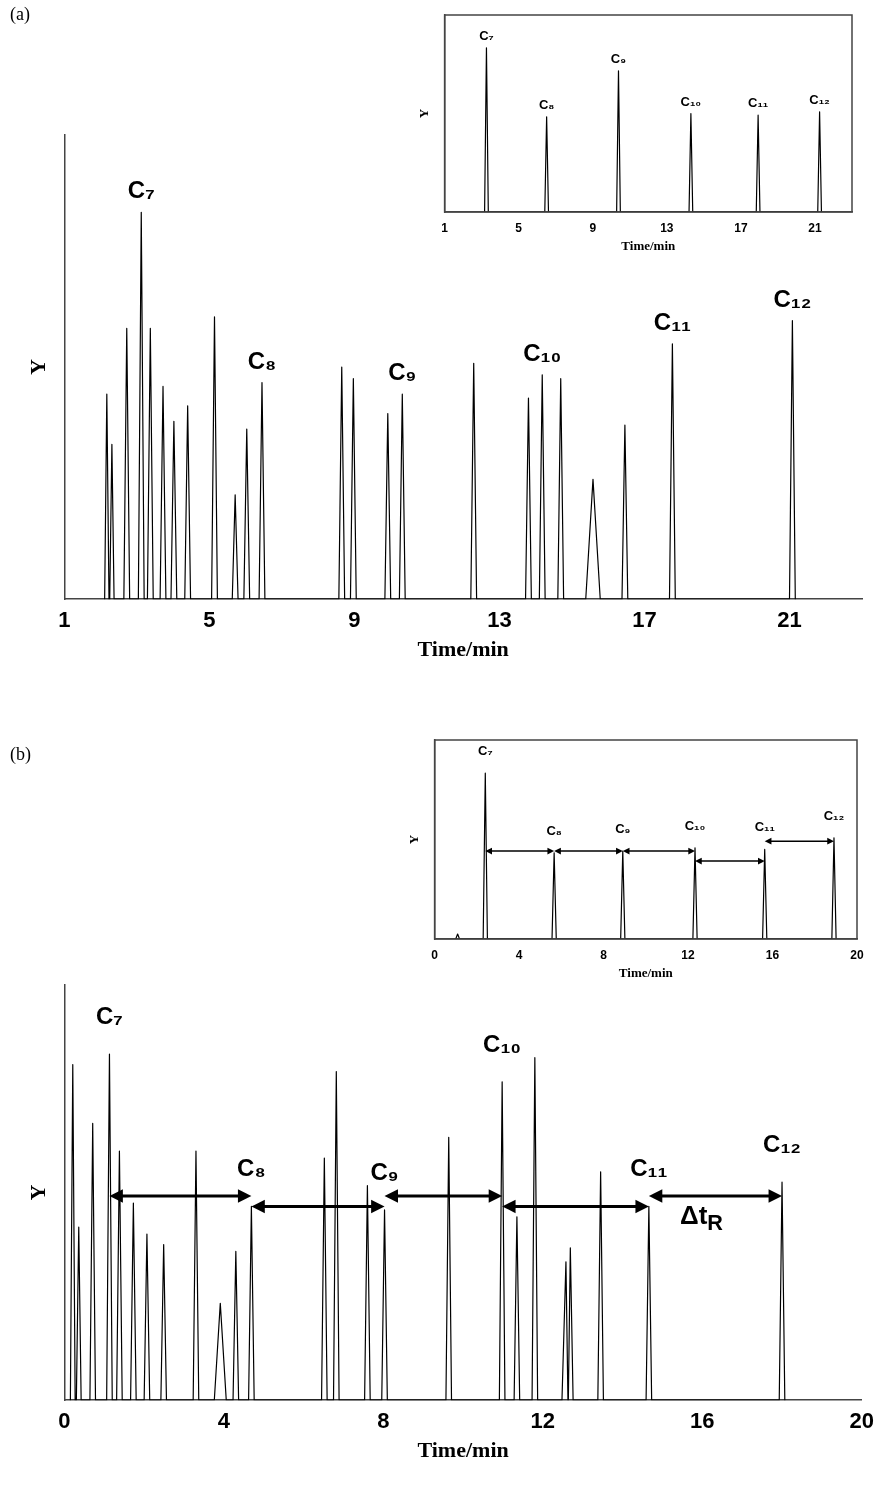 The image size is (877, 1487). I want to click on text: (b), so click(20, 754).